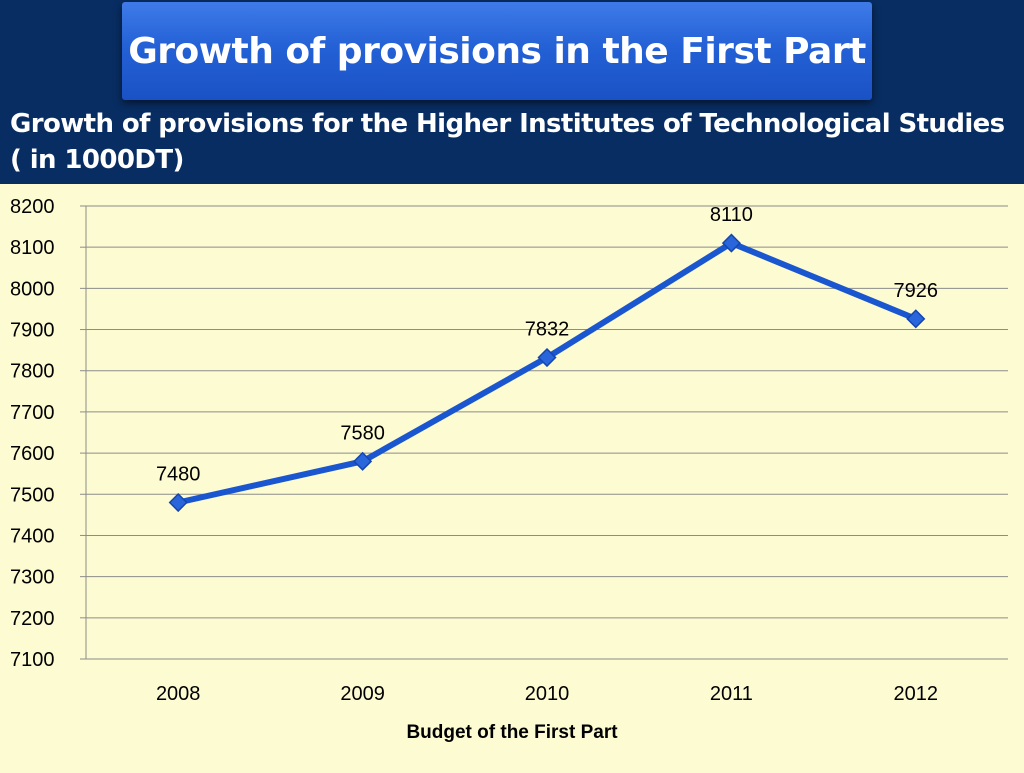 The image size is (1024, 773). I want to click on x-tick-label: 2011, so click(731, 694).